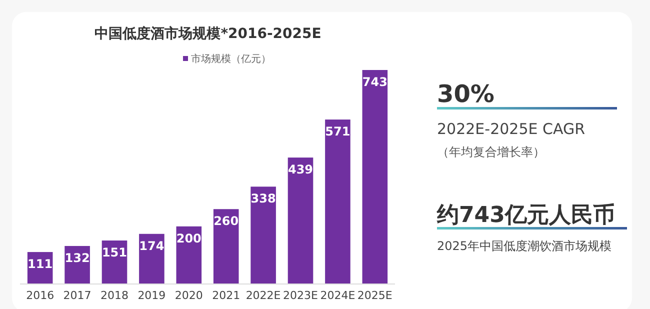  I want to click on x-tick-label: 2018, so click(114, 295).